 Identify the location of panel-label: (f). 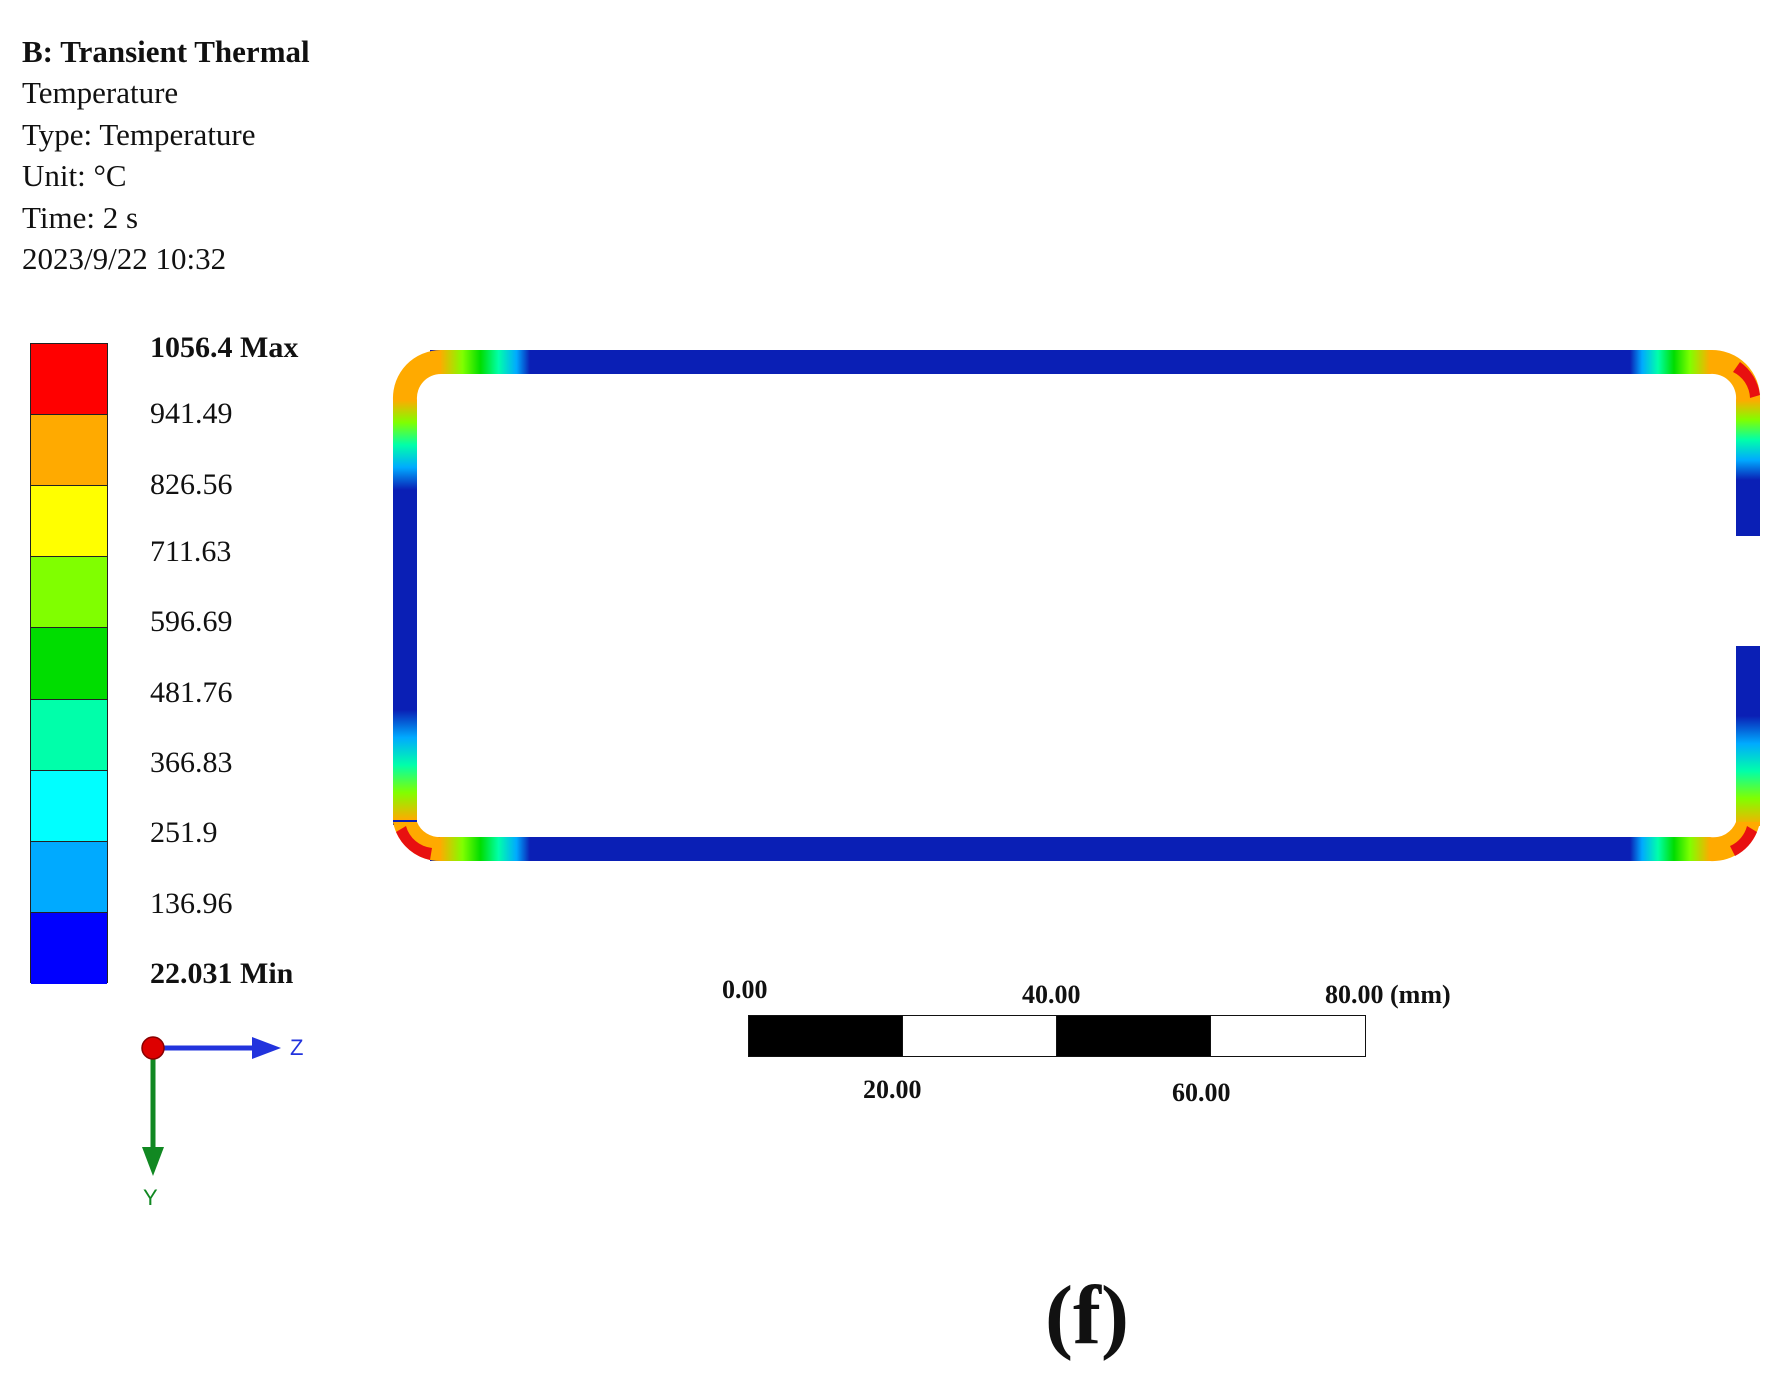
(1087, 1315).